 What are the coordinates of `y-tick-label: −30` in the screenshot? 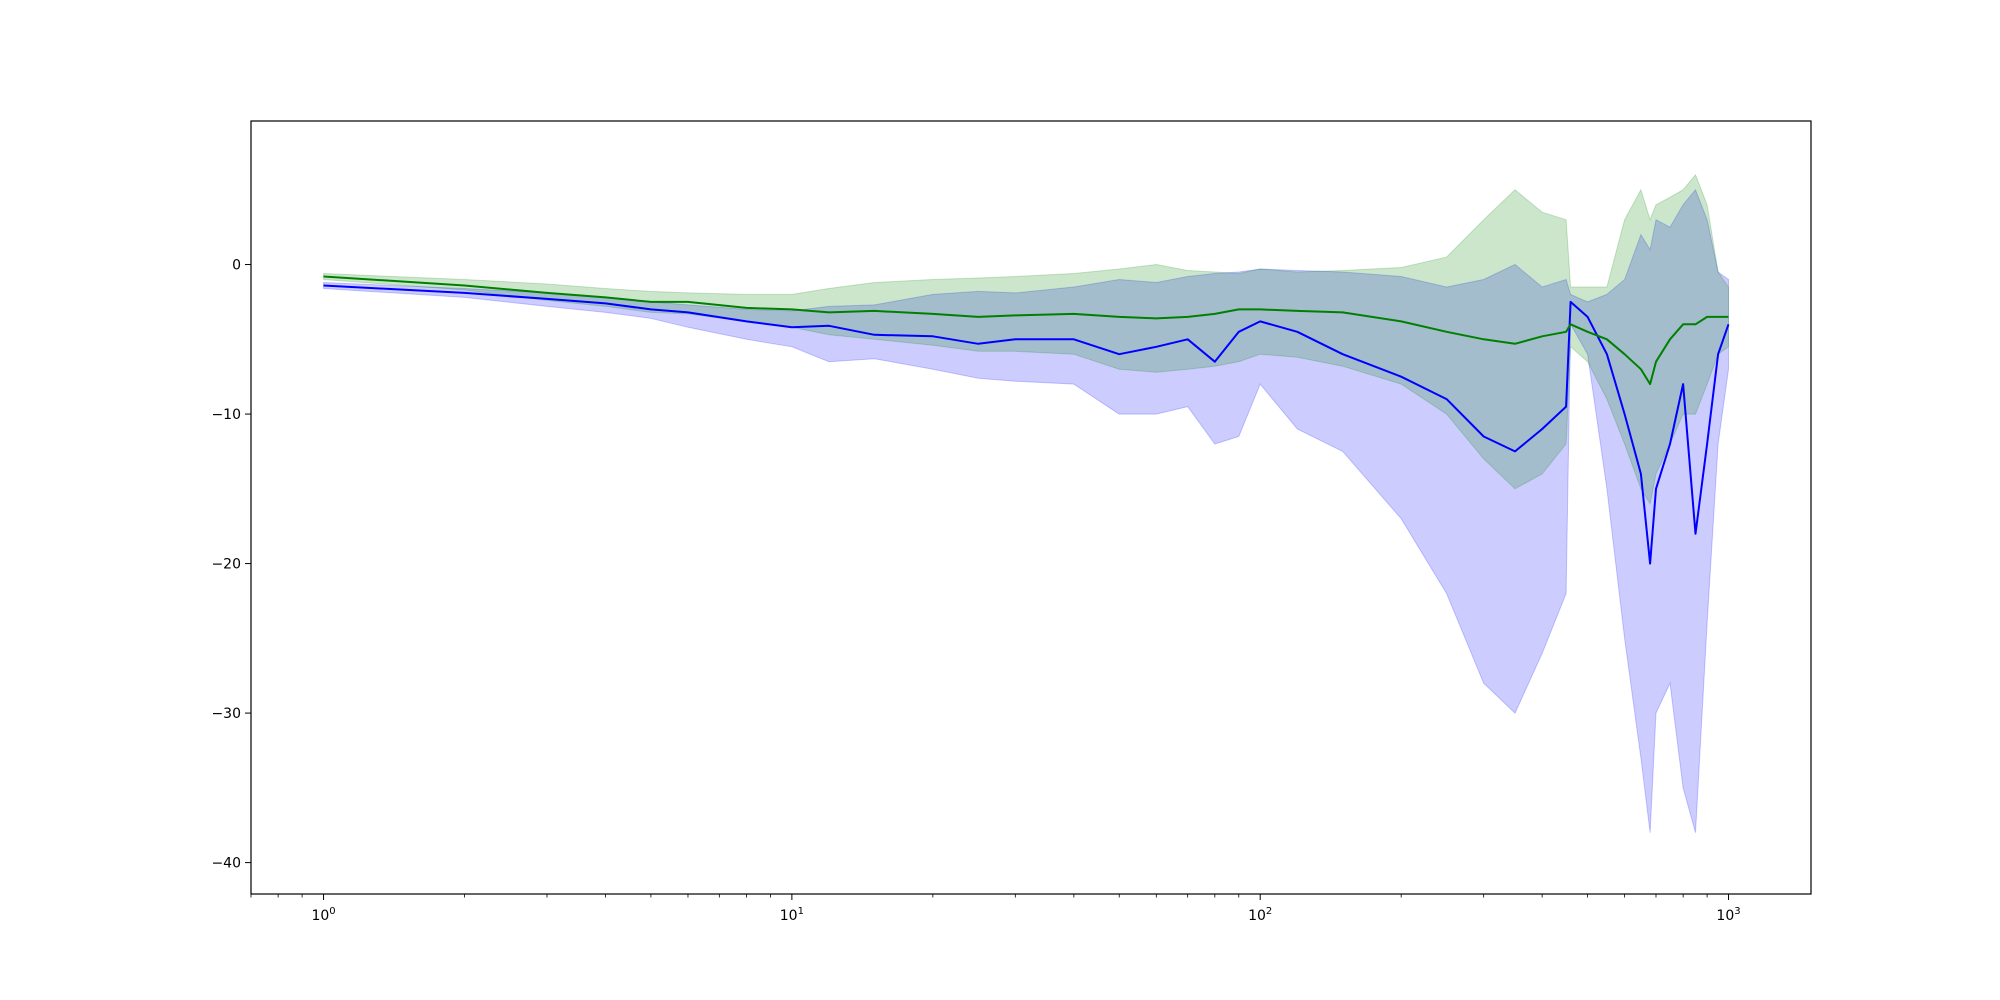 It's located at (226, 714).